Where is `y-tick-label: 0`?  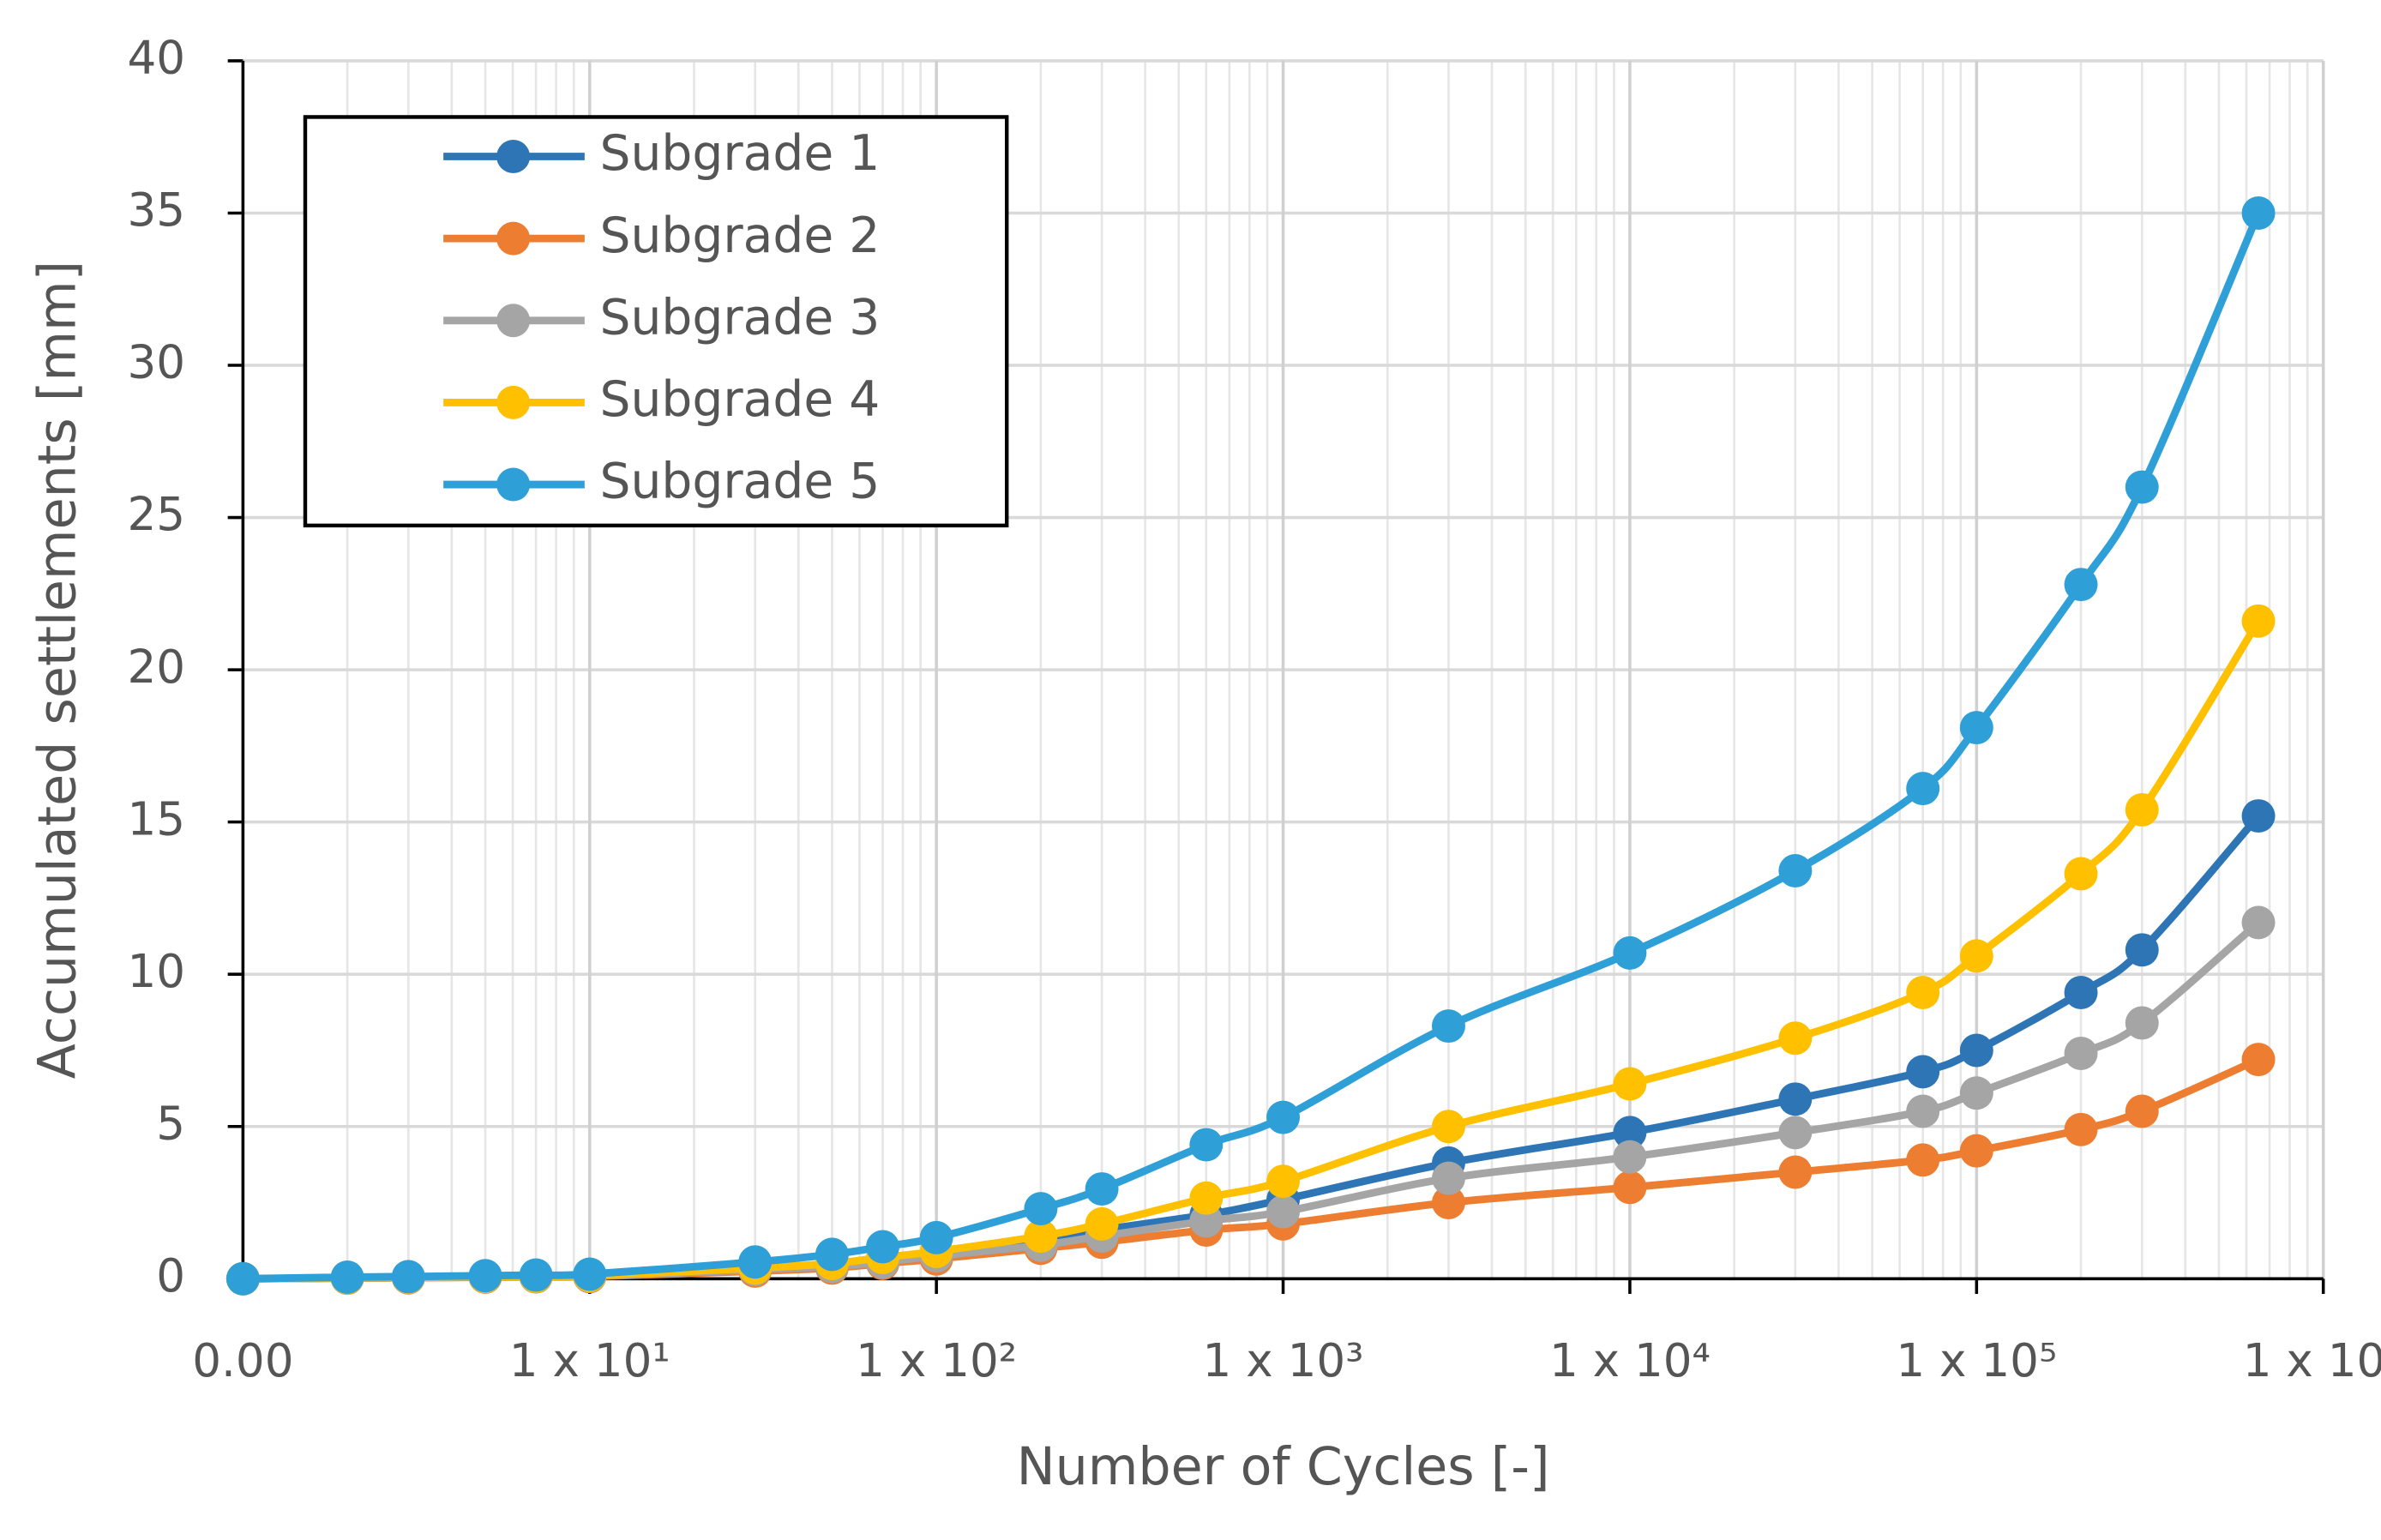 y-tick-label: 0 is located at coordinates (170, 1275).